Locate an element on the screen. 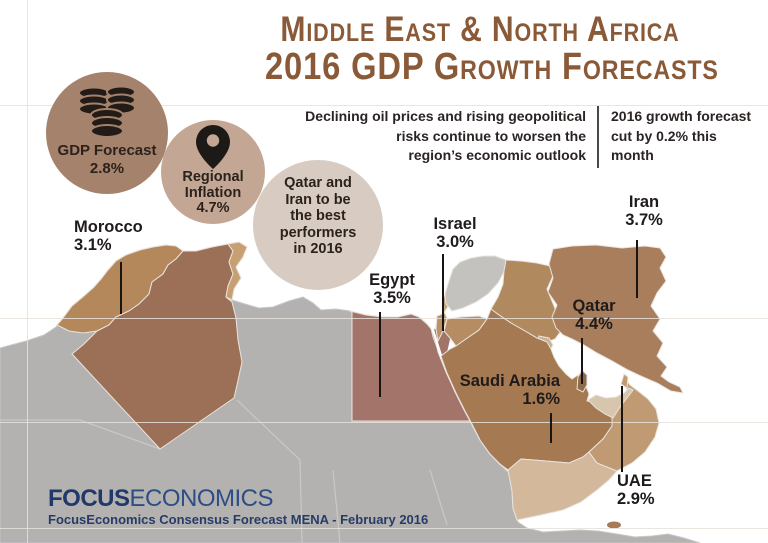 The width and height of the screenshot is (768, 543). title-line-2: 2016 GDP Growth Forecasts is located at coordinates (492, 66).